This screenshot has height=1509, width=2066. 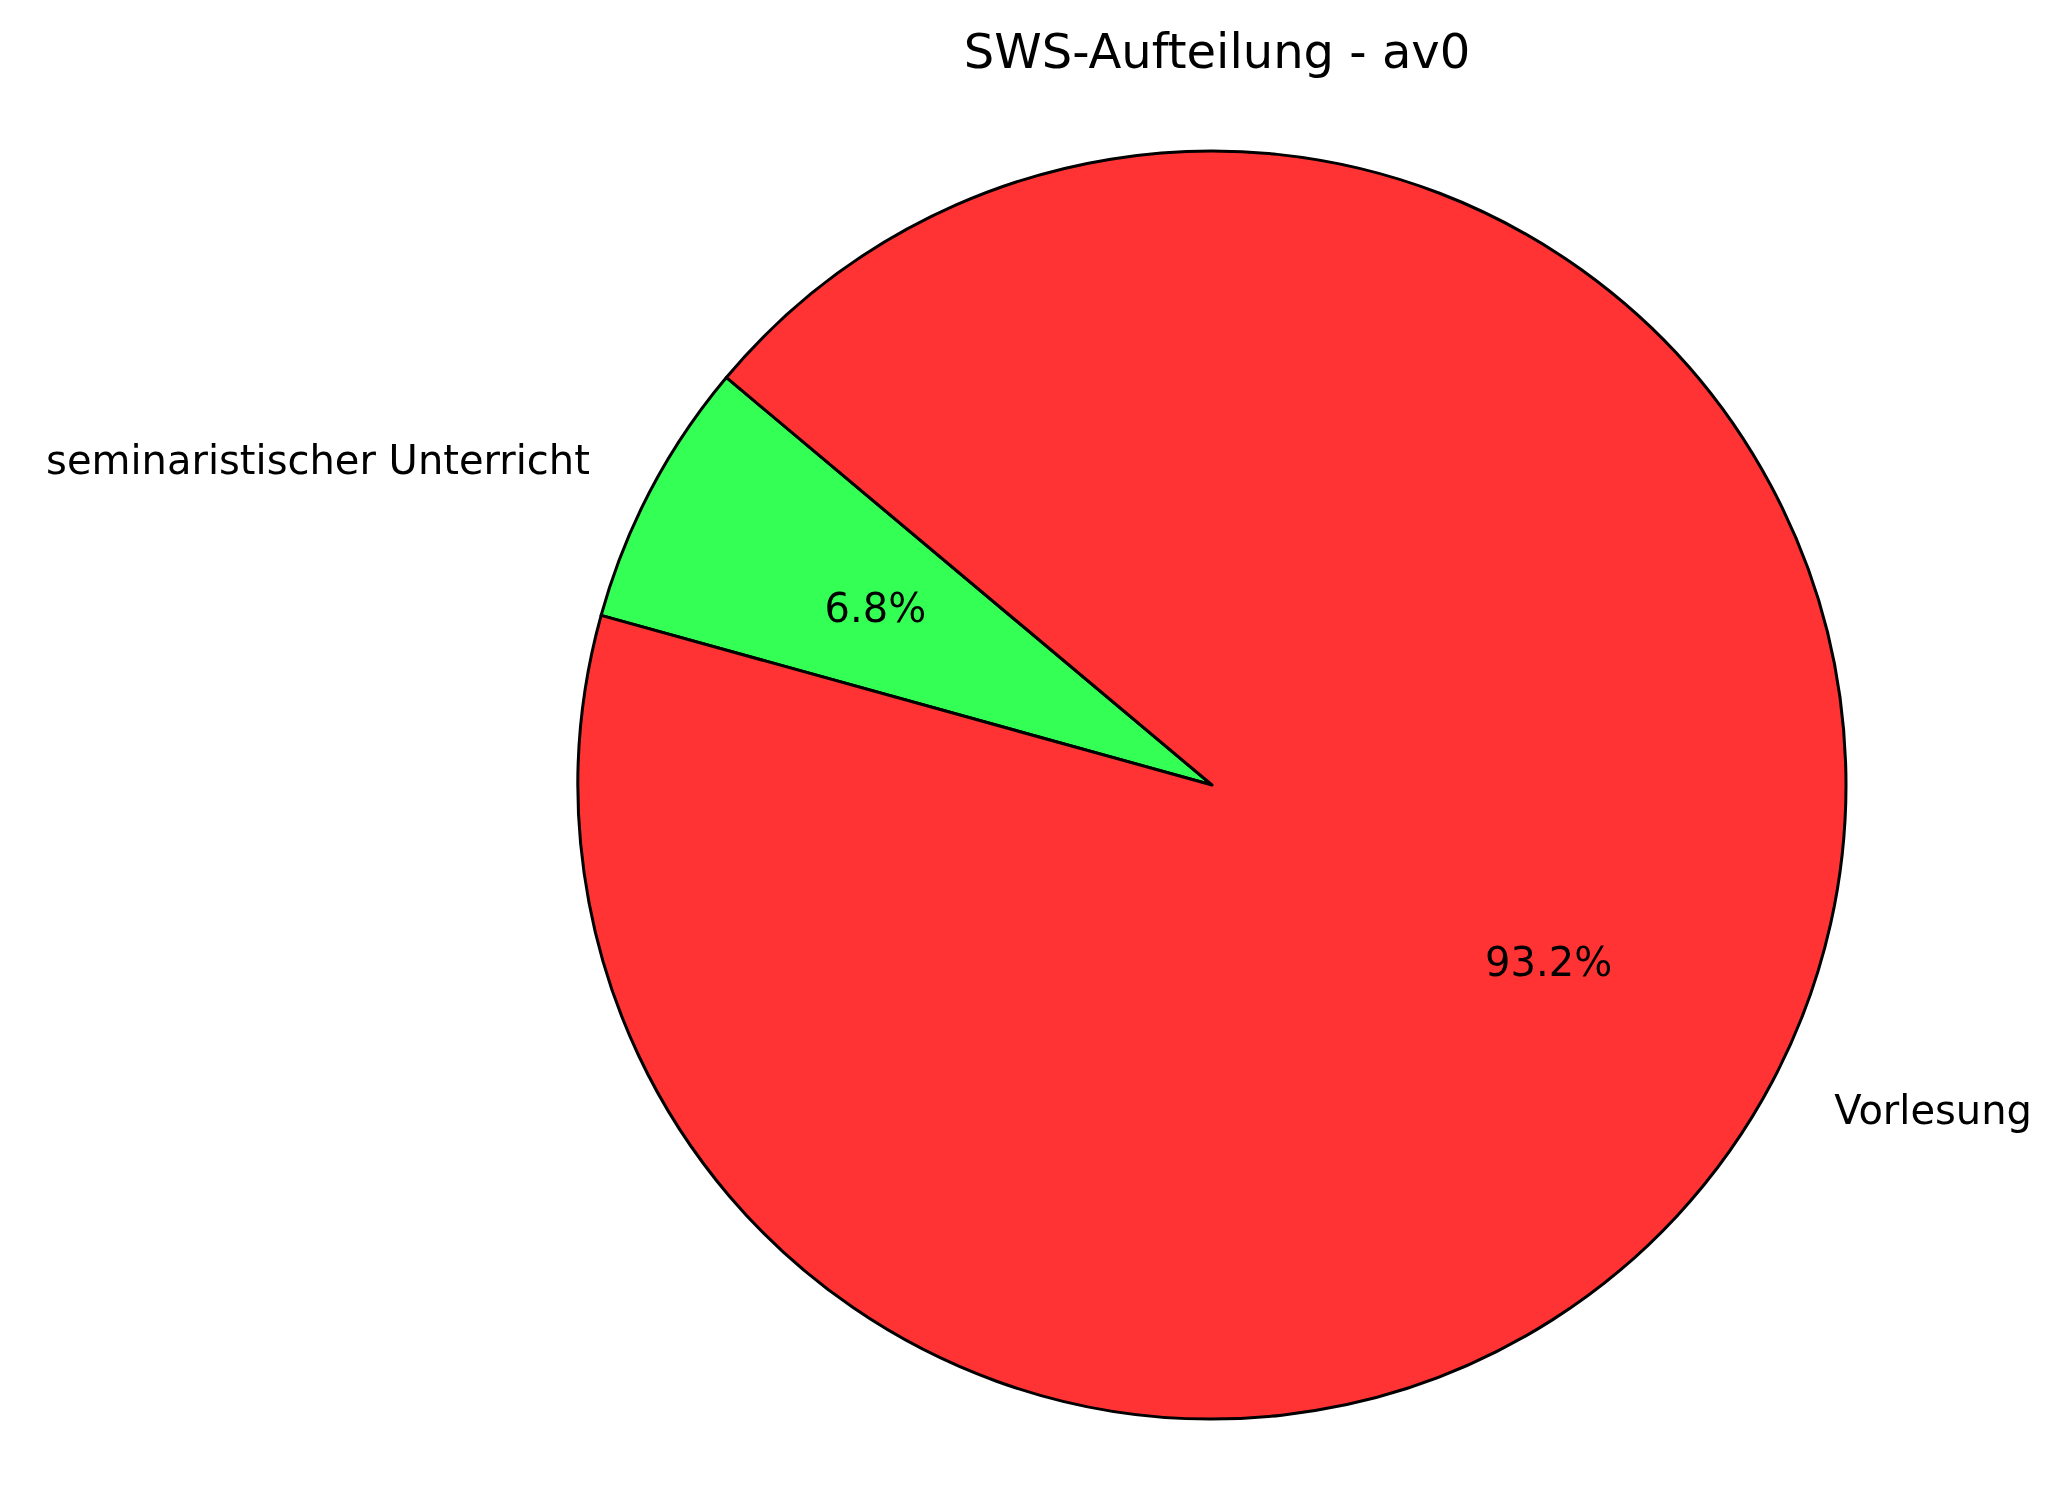 I want to click on slice-label: Vorlesung, so click(x=1933, y=1109).